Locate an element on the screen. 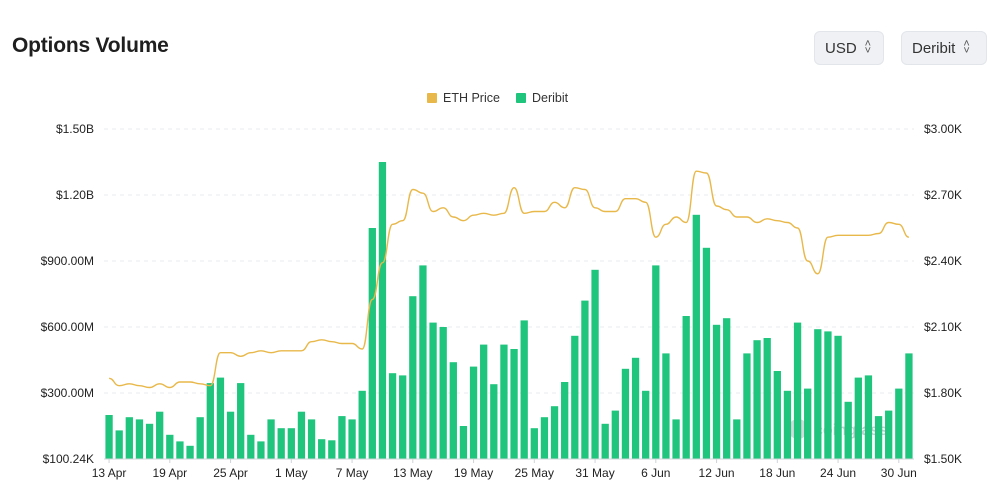 The width and height of the screenshot is (998, 481). x-tick-label: 30 Jun is located at coordinates (899, 473).